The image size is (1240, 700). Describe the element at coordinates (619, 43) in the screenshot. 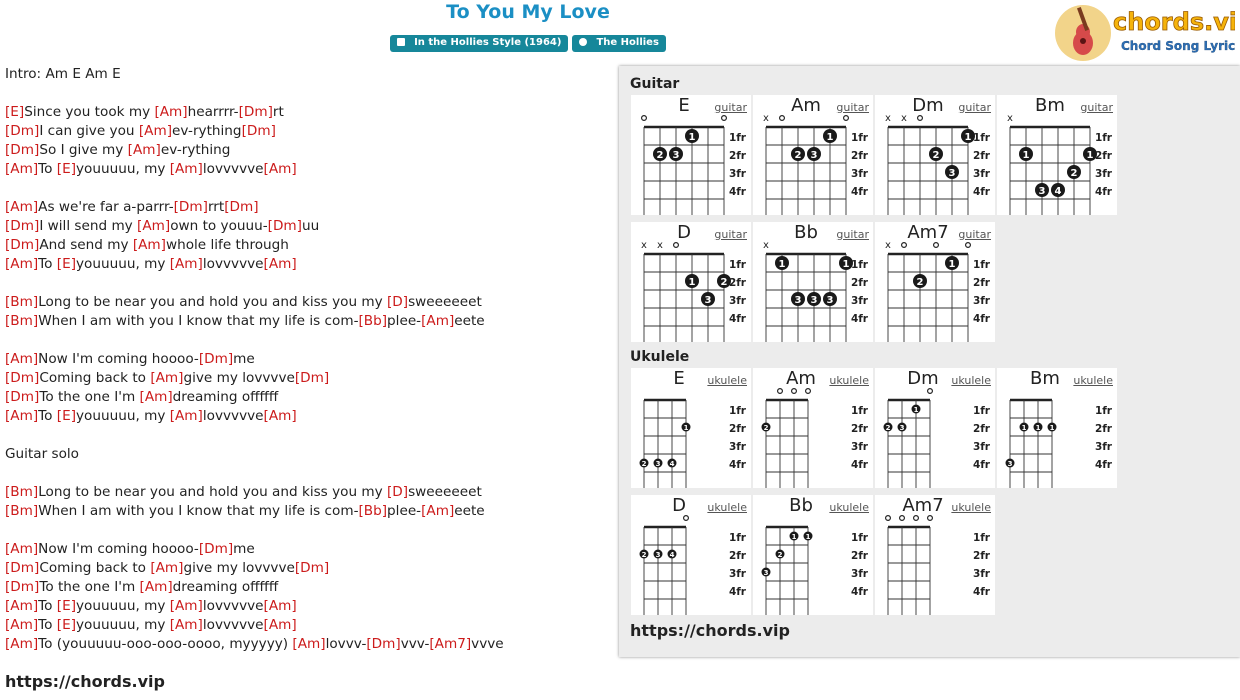

I see `artist-badge: The Hollies` at that location.